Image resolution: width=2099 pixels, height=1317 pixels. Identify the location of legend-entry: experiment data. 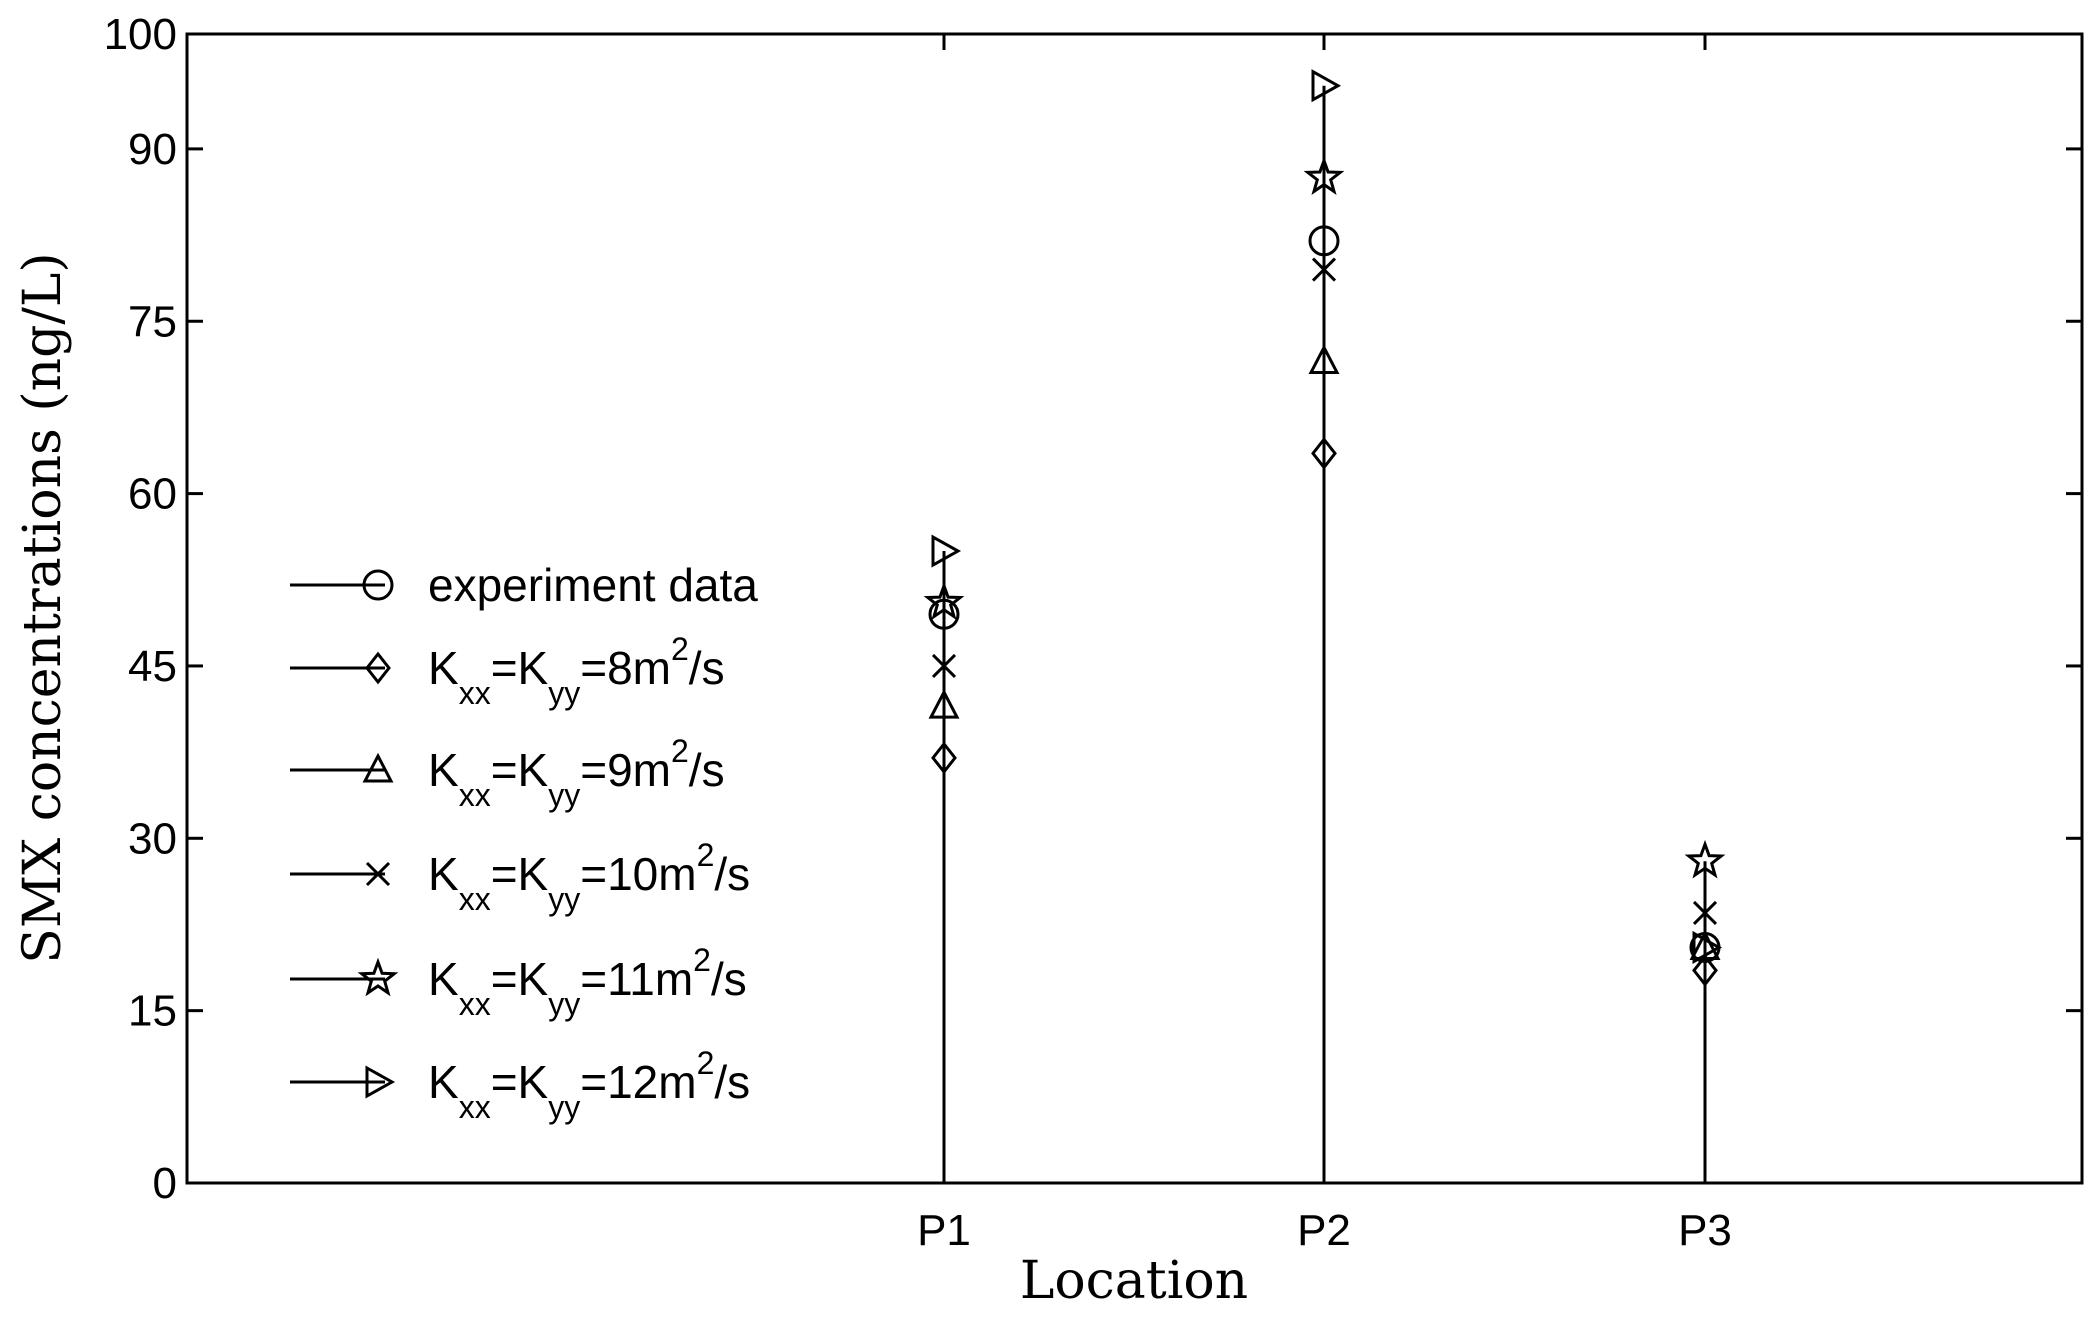
(524, 585).